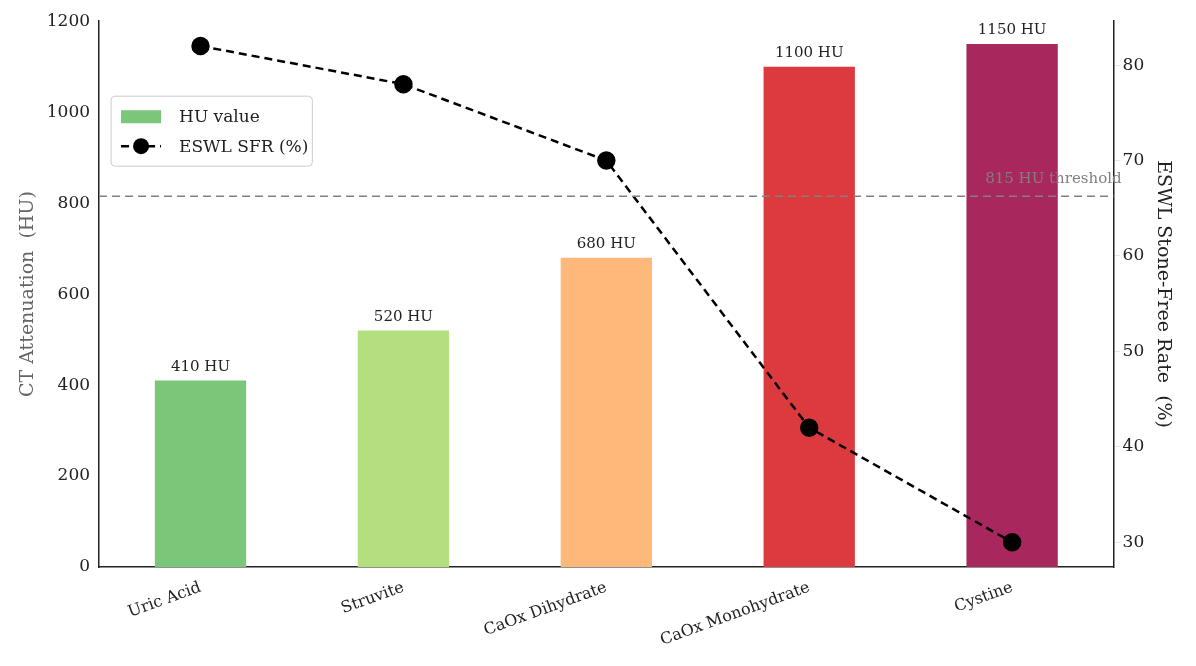  What do you see at coordinates (200, 365) in the screenshot?
I see `data-label: 410 HU` at bounding box center [200, 365].